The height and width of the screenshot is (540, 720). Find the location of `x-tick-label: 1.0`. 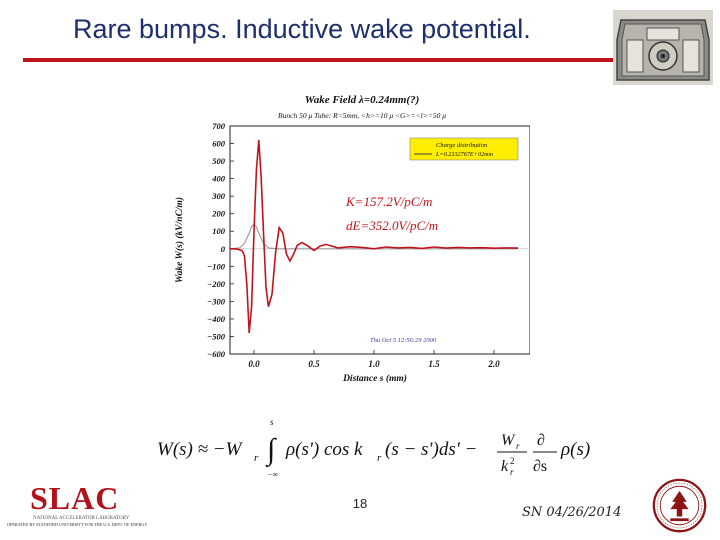

x-tick-label: 1.0 is located at coordinates (374, 364).